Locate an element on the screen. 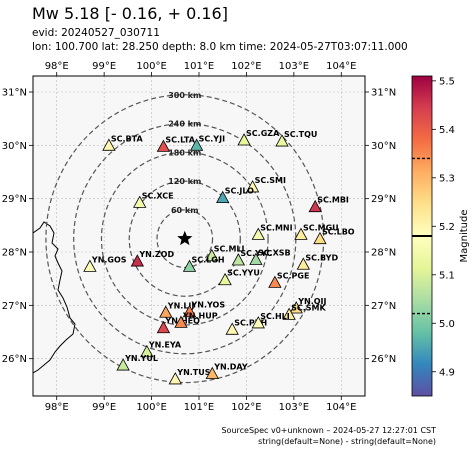 This screenshot has width=474, height=452. station-label: SC.LGH is located at coordinates (208, 259).